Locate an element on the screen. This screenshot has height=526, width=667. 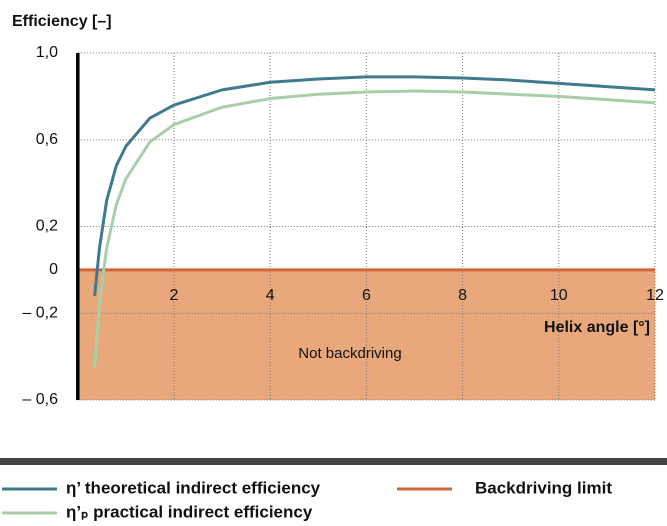
legend-label: η’ₚ practical indirect efficiency is located at coordinates (189, 511).